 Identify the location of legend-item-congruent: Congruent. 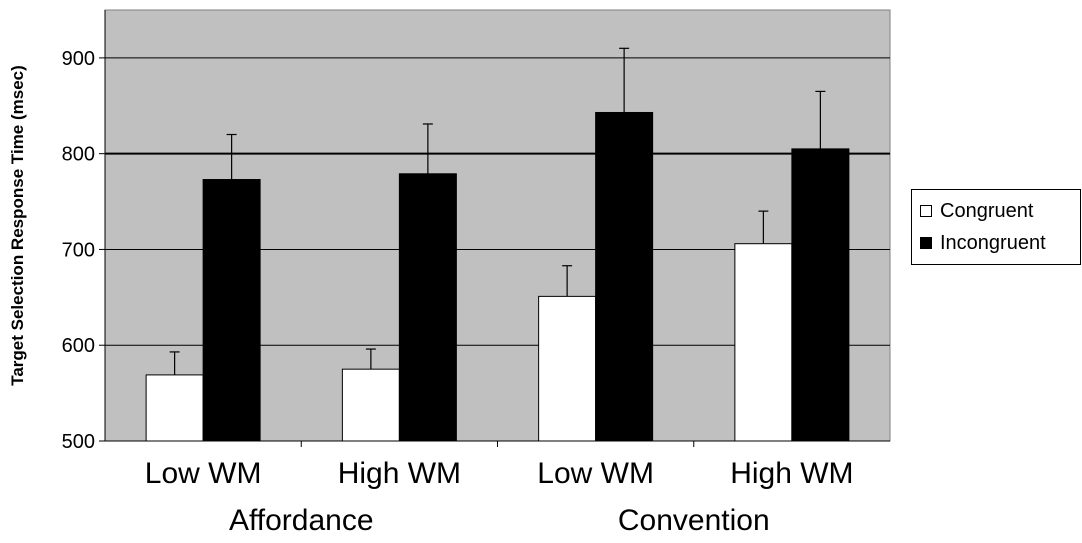
(976, 211).